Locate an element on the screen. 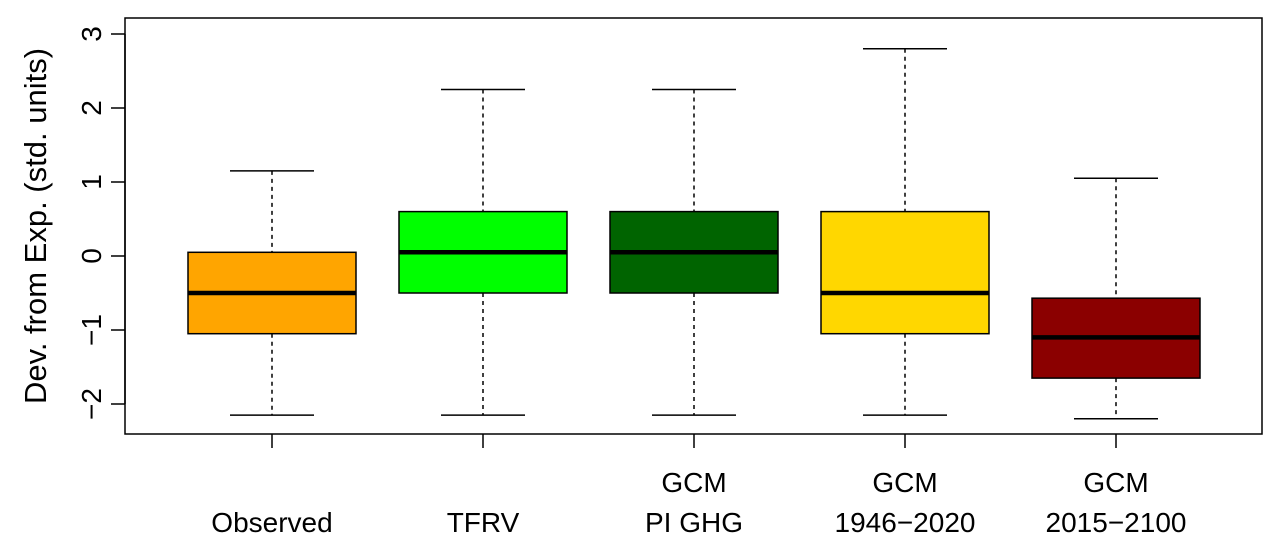 This screenshot has height=538, width=1265. y-tick-label: −2 is located at coordinates (91, 404).